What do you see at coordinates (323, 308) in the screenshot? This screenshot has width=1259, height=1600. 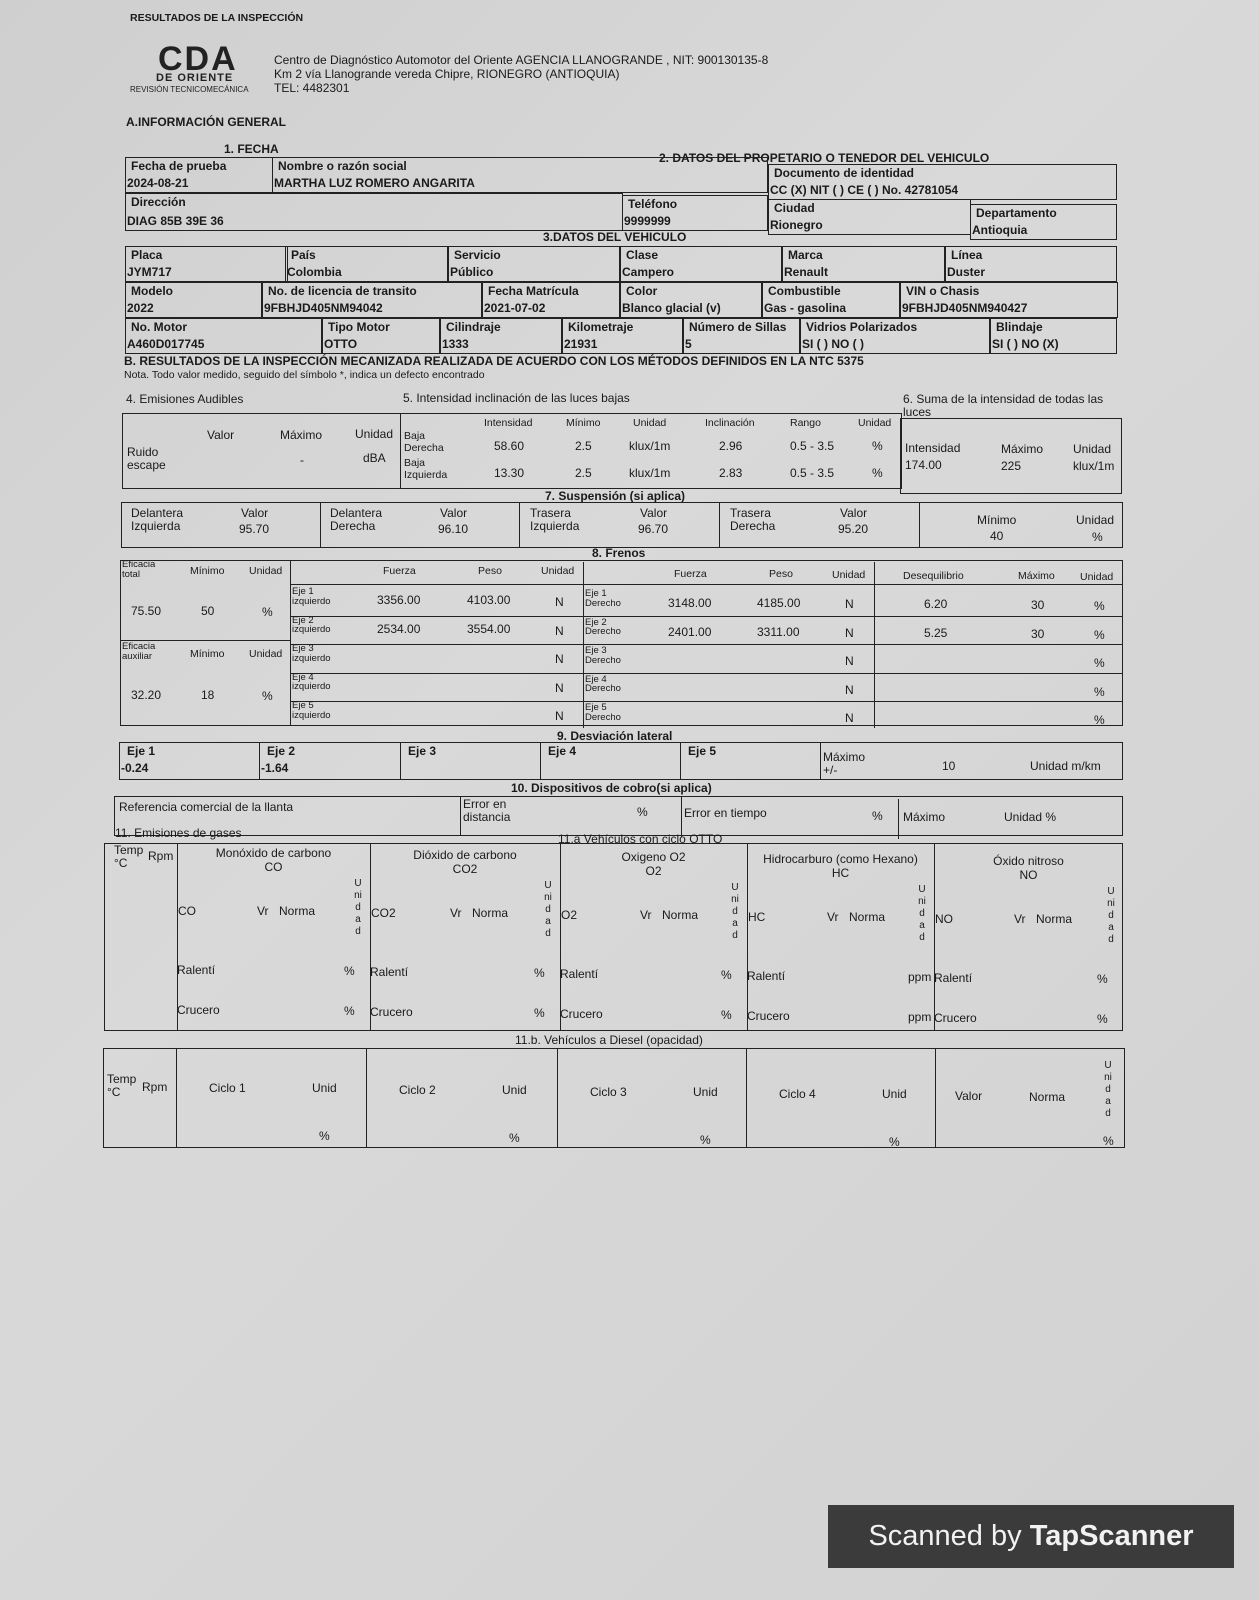 I see `field-value-licencia: 9FBHJD405NM94042` at bounding box center [323, 308].